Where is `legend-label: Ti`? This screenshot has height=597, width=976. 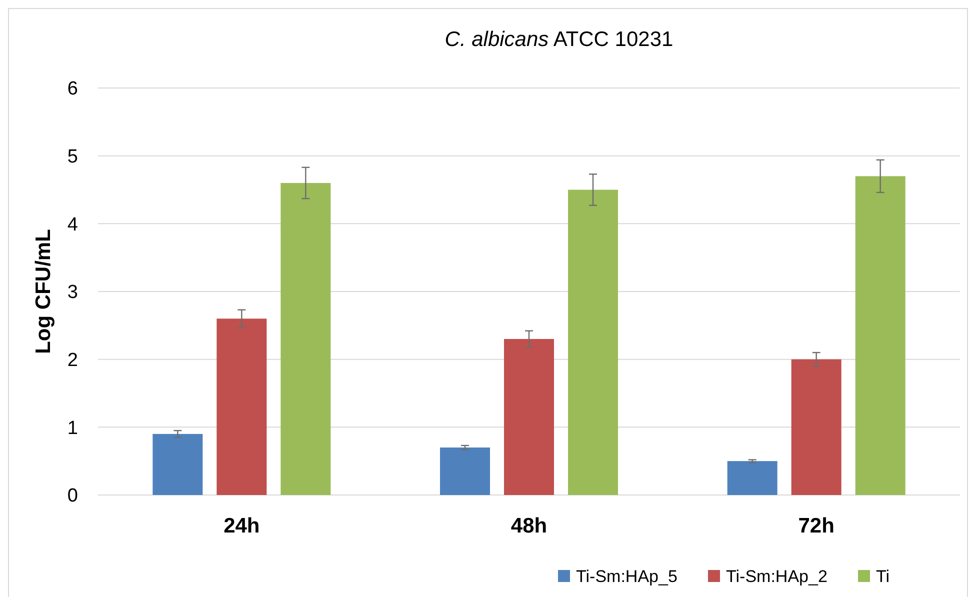 legend-label: Ti is located at coordinates (883, 576).